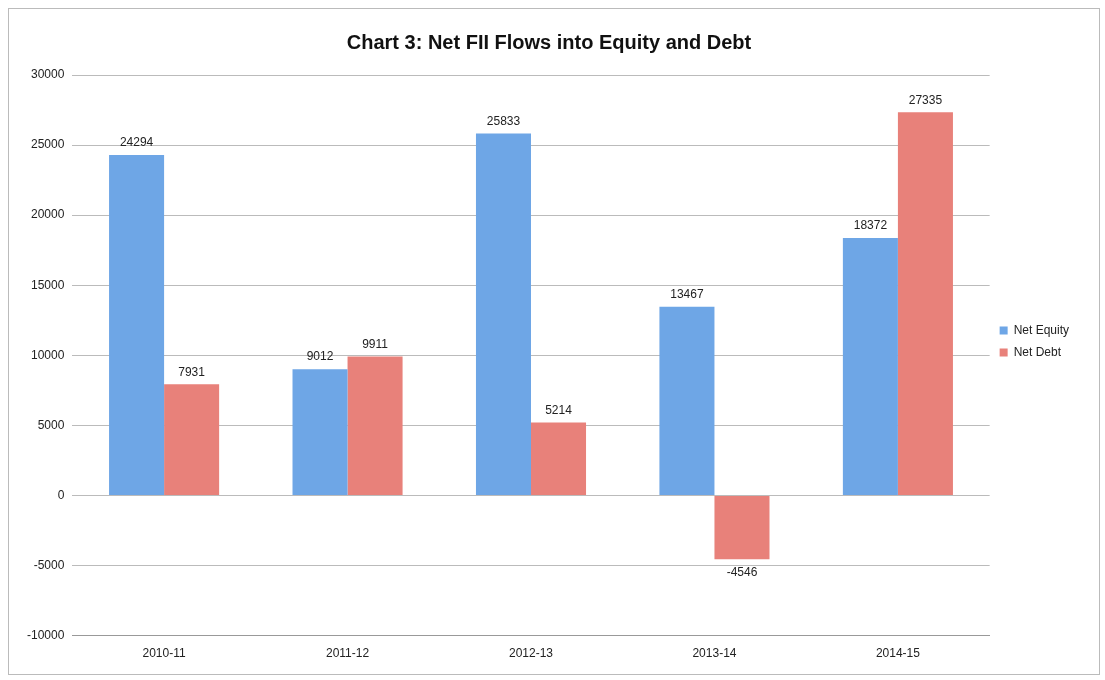 Image resolution: width=1105 pixels, height=680 pixels. Describe the element at coordinates (47, 144) in the screenshot. I see `y-tick-label: 25000` at that location.